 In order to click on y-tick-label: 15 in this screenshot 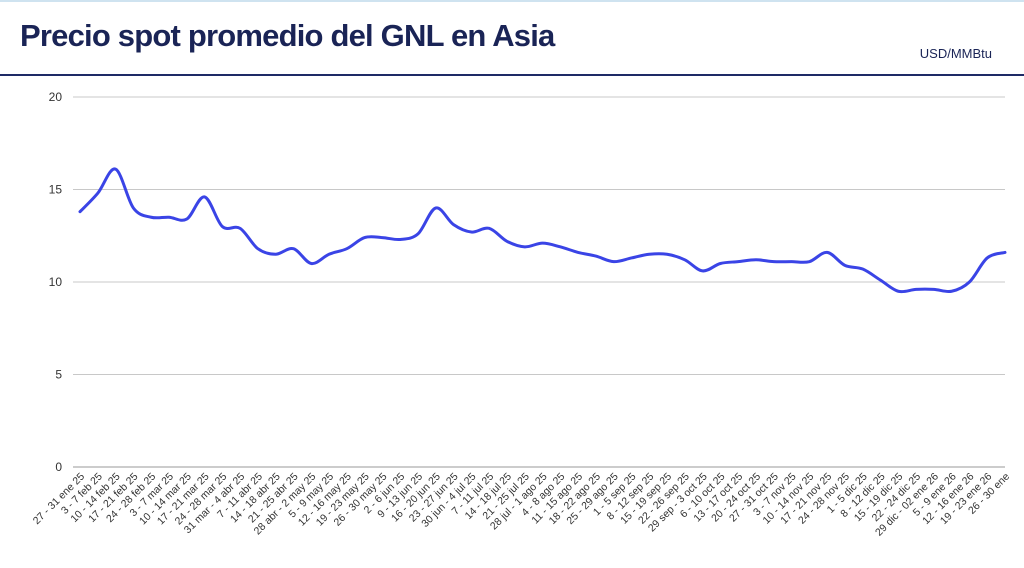, I will do `click(56, 190)`.